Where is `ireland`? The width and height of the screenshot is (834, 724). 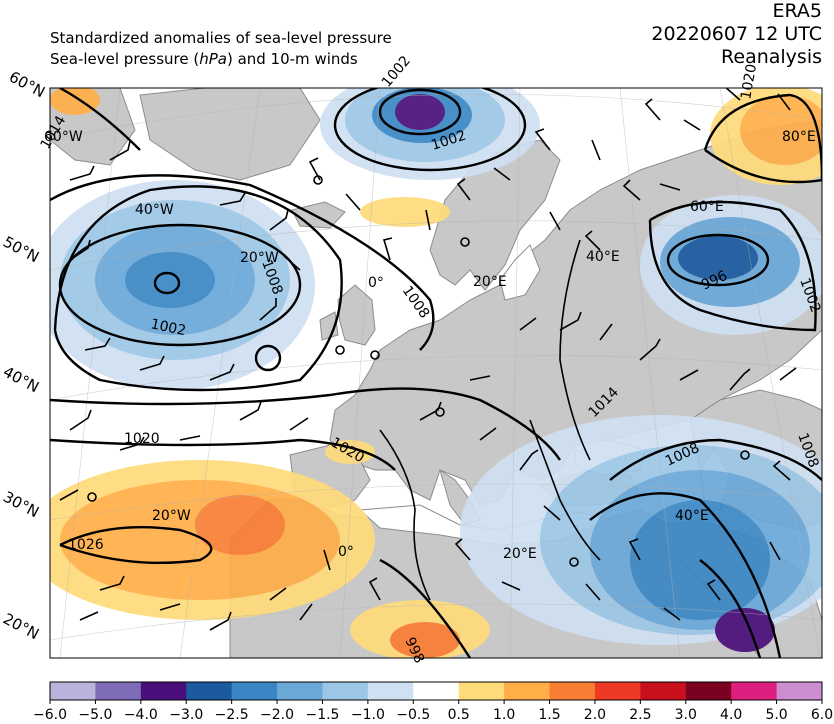
ireland is located at coordinates (329, 326).